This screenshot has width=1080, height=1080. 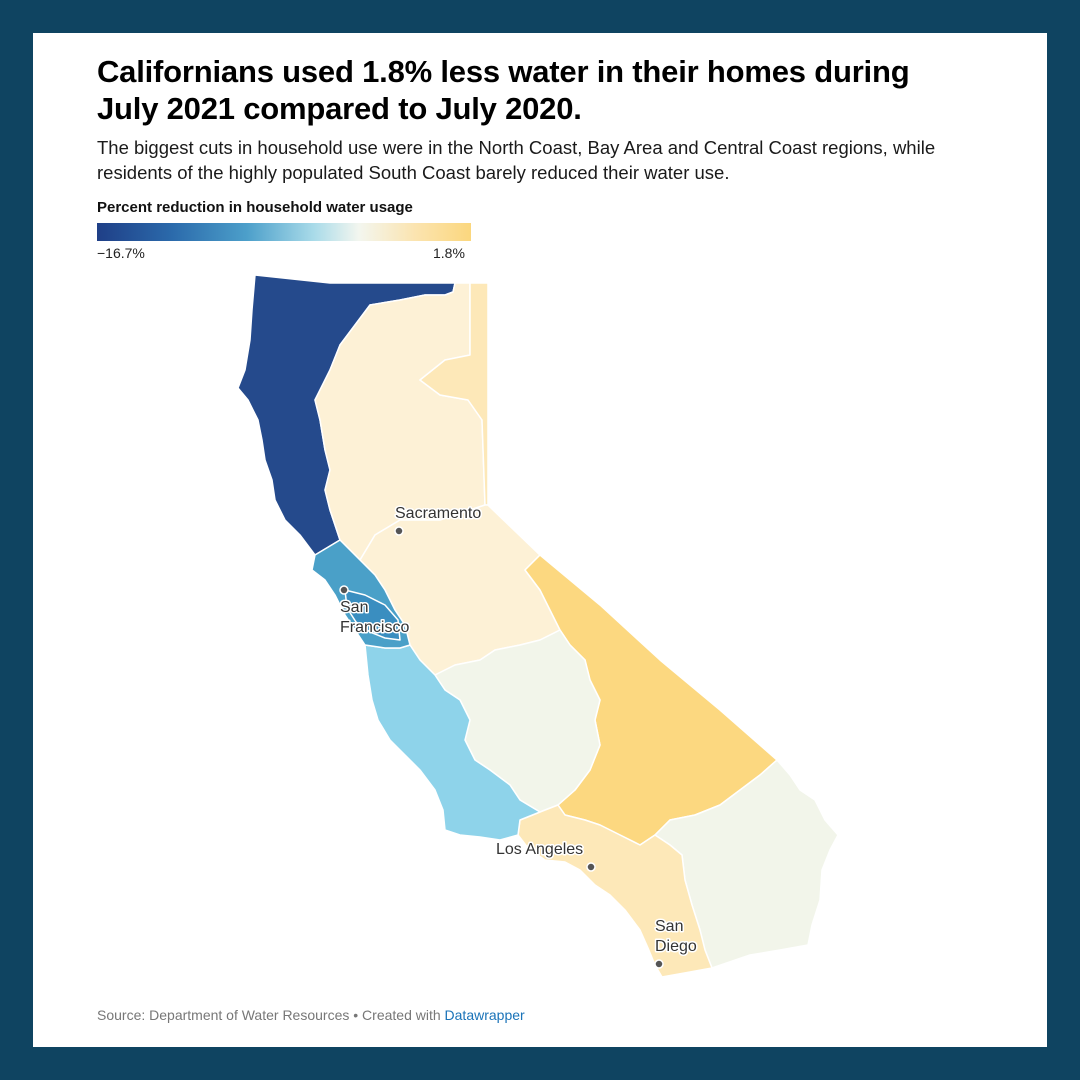 What do you see at coordinates (452, 742) in the screenshot?
I see `region-central-coast` at bounding box center [452, 742].